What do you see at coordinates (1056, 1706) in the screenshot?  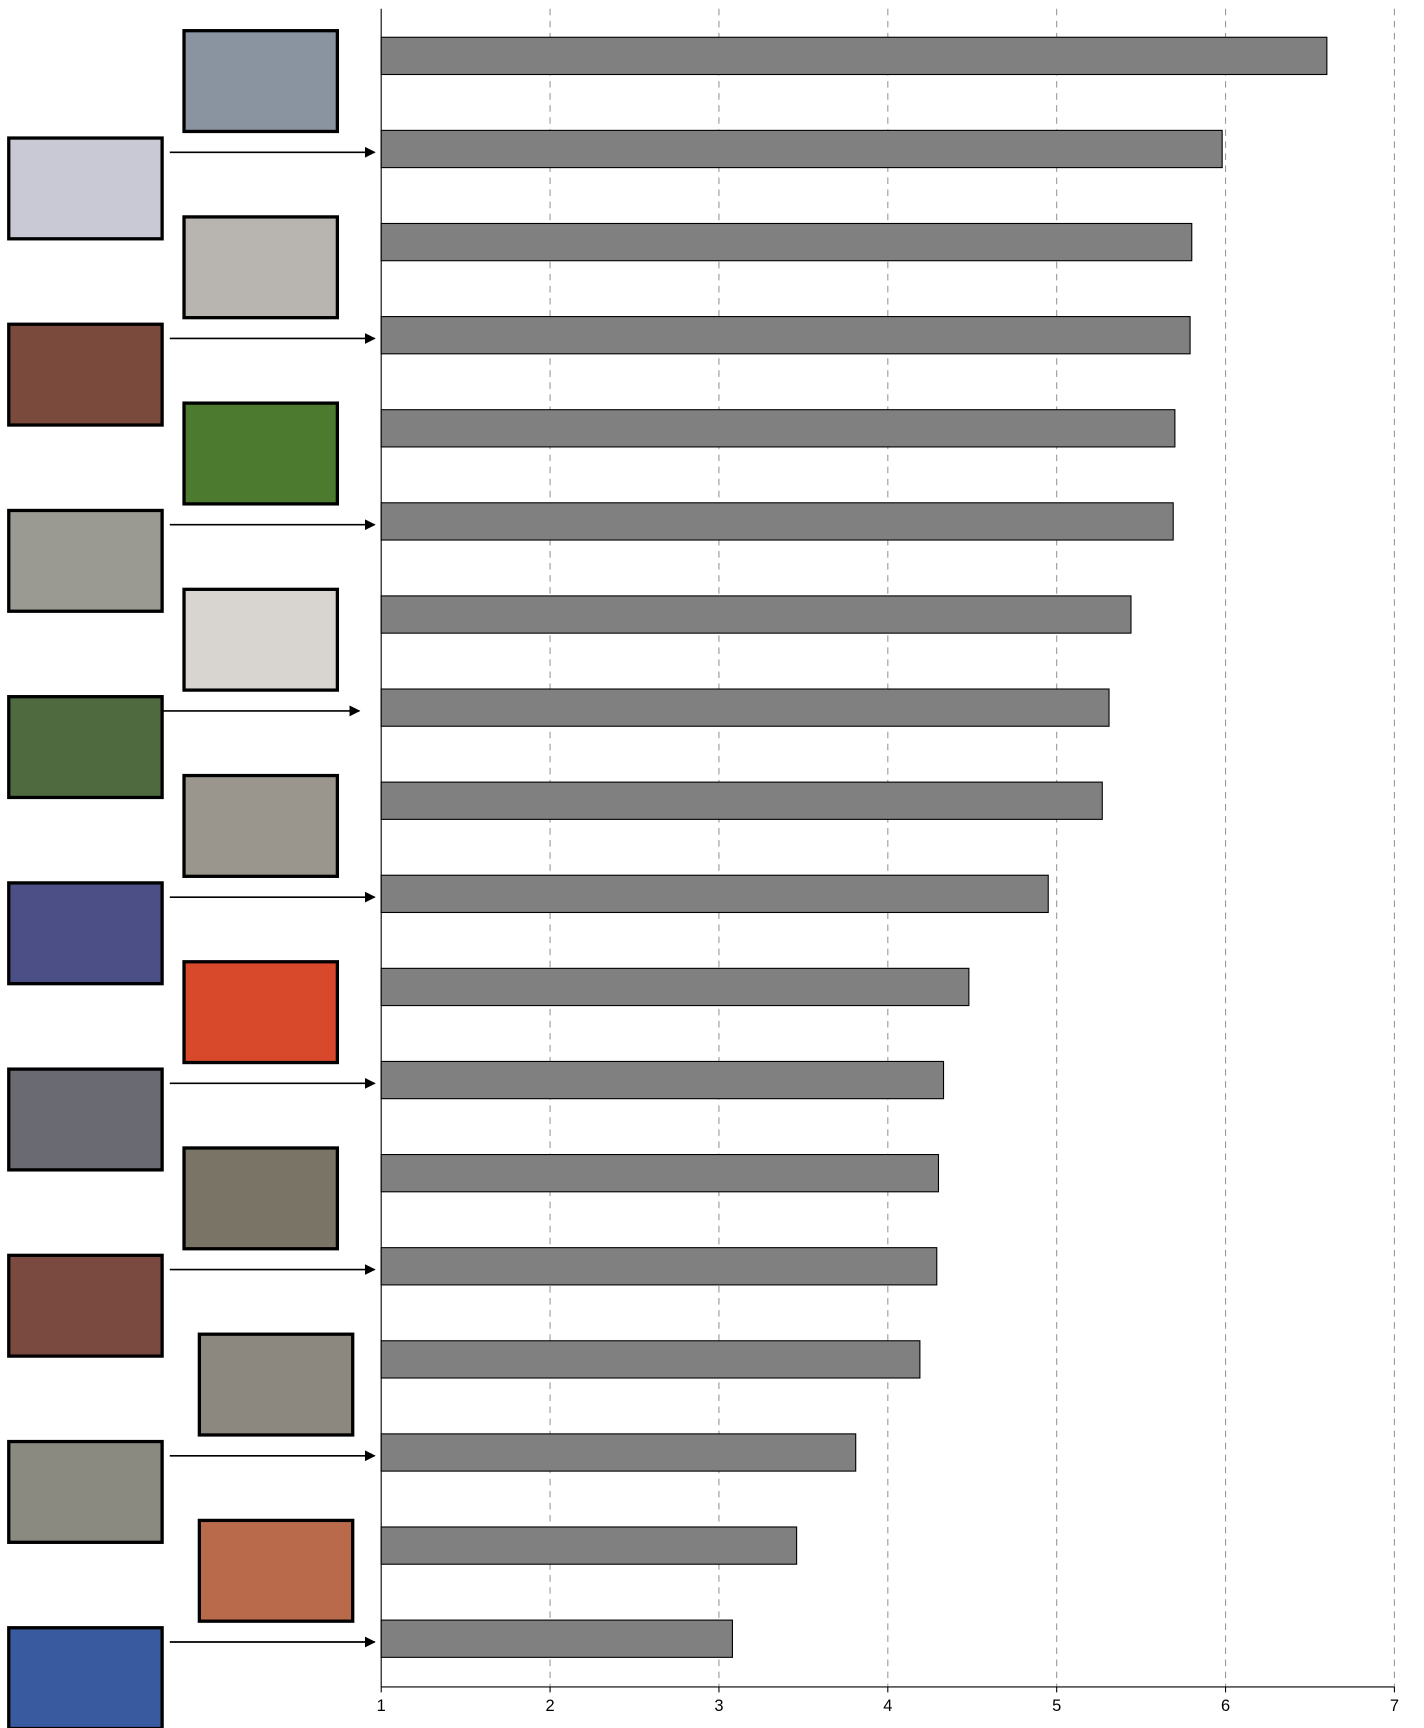 I see `x-tick-label: 5` at bounding box center [1056, 1706].